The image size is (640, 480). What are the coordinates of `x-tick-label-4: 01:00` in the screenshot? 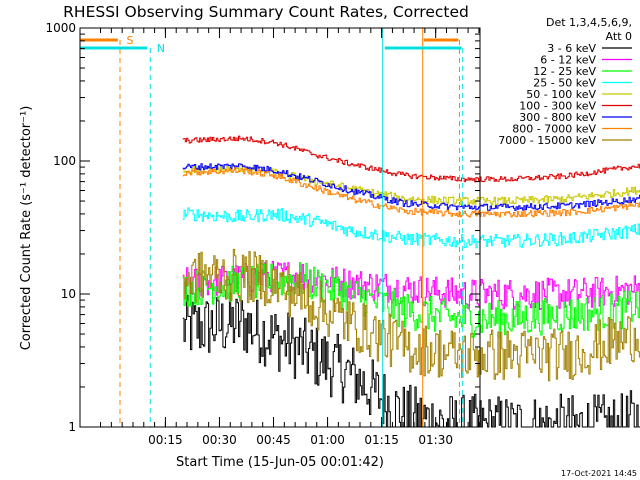 It's located at (327, 440).